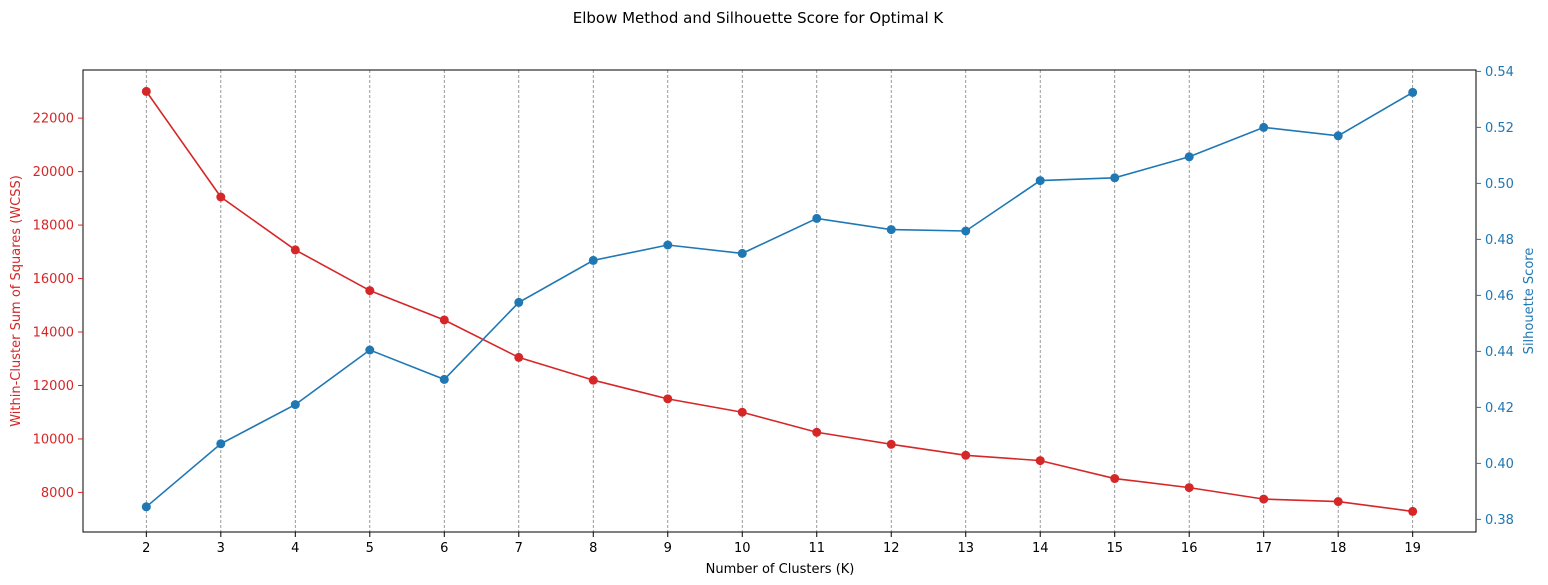 This screenshot has height=585, width=1548. What do you see at coordinates (1499, 240) in the screenshot?
I see `y-right-tick-label: 0.48` at bounding box center [1499, 240].